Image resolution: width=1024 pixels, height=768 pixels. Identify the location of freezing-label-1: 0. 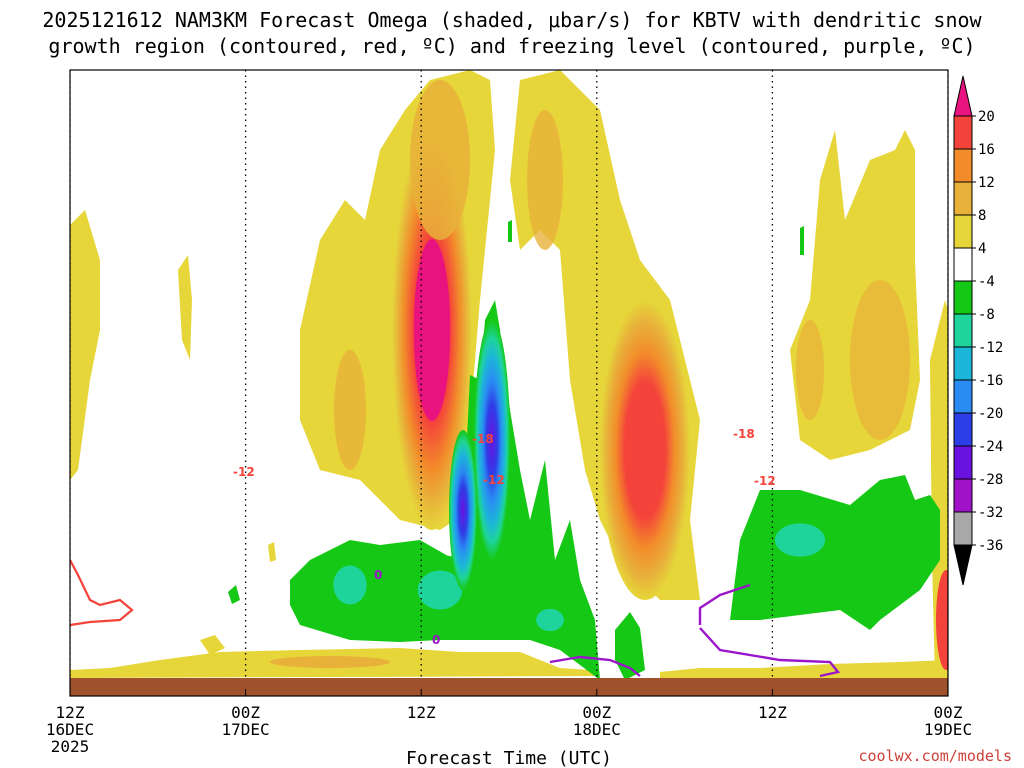
(378, 575).